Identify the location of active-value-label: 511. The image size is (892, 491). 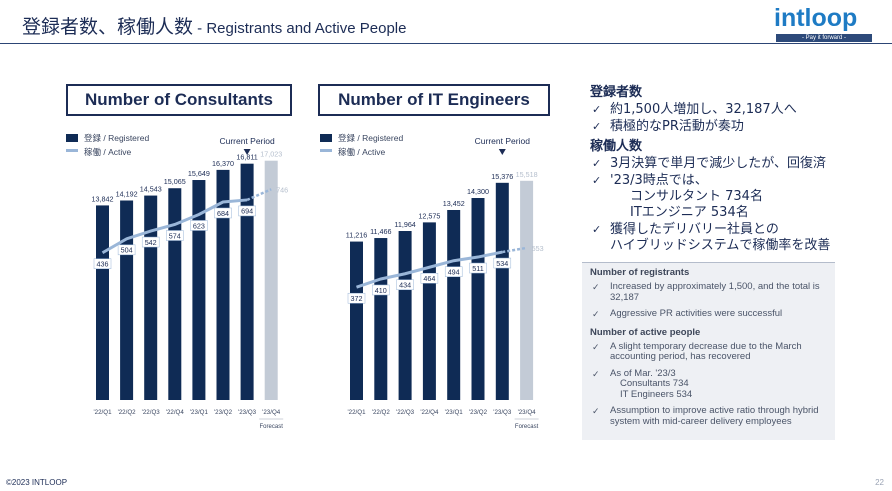
(477, 268).